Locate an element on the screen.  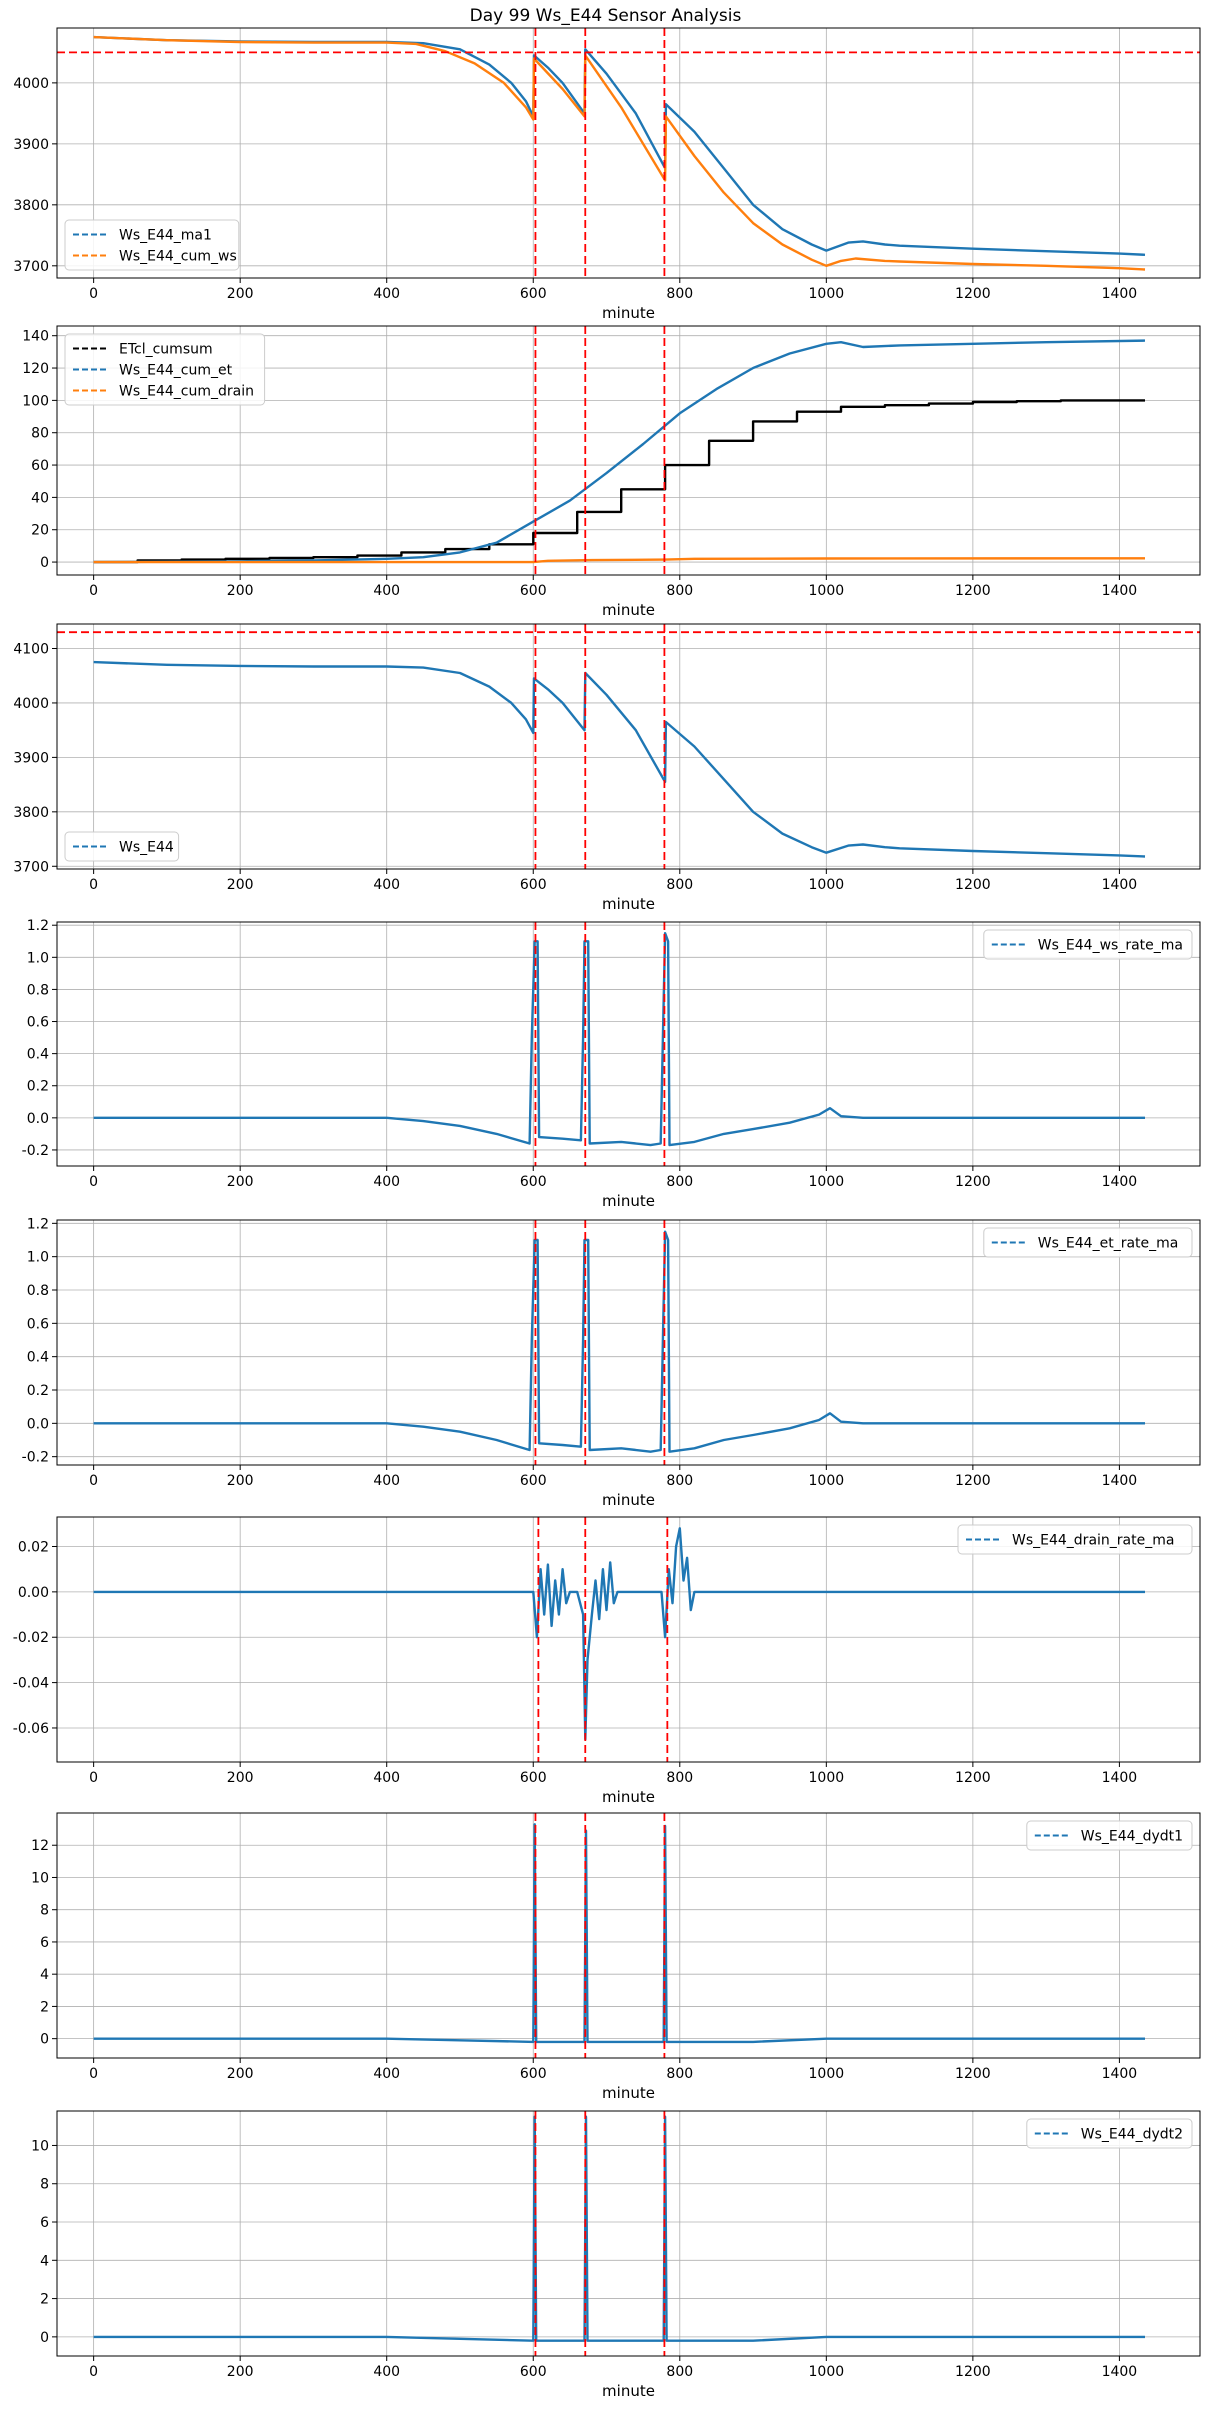
y-tick-label: 6 is located at coordinates (44, 1943).